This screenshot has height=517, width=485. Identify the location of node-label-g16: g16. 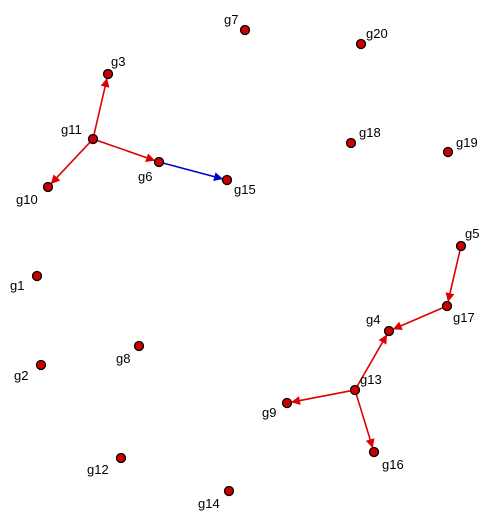
(393, 464).